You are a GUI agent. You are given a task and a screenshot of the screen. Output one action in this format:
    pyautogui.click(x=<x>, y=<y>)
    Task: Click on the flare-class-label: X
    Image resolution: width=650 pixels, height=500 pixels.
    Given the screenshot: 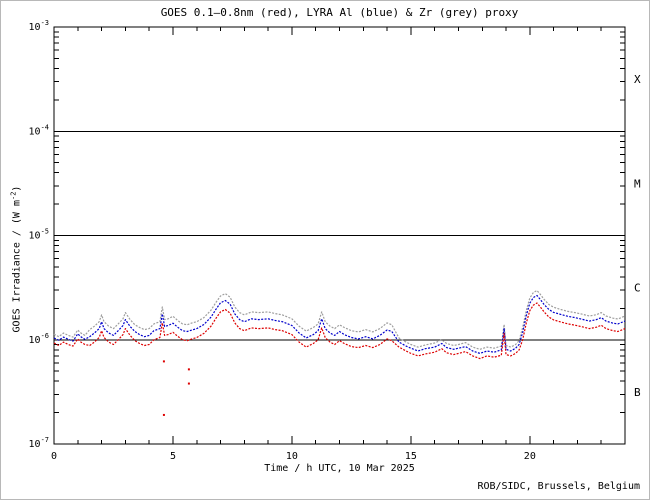 What is the action you would take?
    pyautogui.click(x=637, y=79)
    